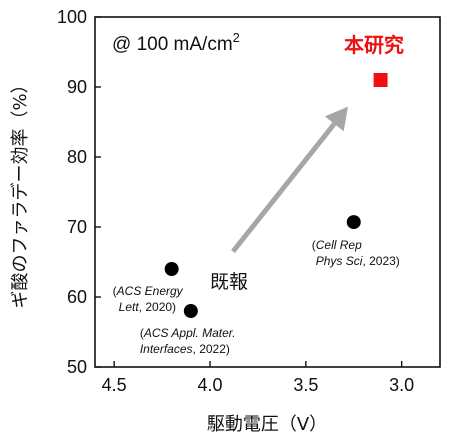 This screenshot has width=450, height=444. What do you see at coordinates (20, 191) in the screenshot?
I see `y-axis-title: ギ酸のファラデー効率（%）` at bounding box center [20, 191].